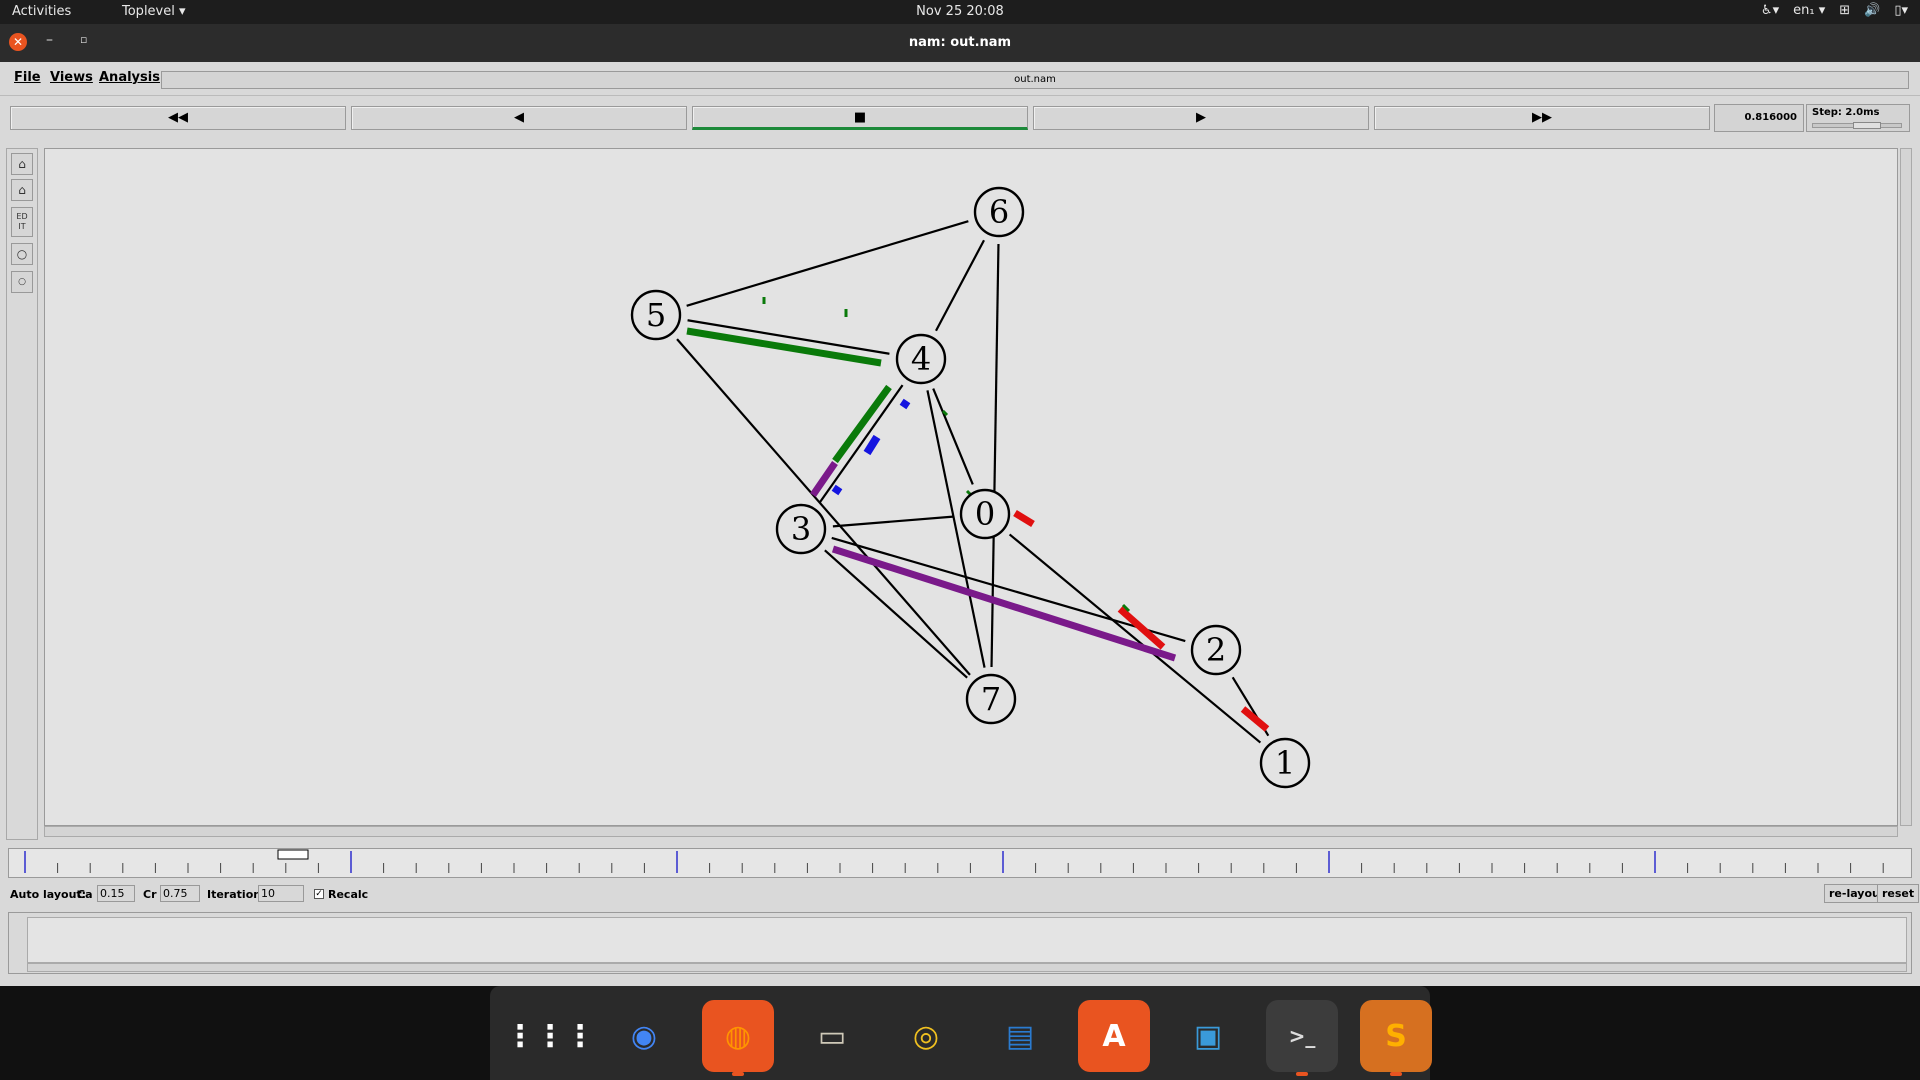  What do you see at coordinates (1846, 112) in the screenshot?
I see `step-label: Step: 2.0ms` at bounding box center [1846, 112].